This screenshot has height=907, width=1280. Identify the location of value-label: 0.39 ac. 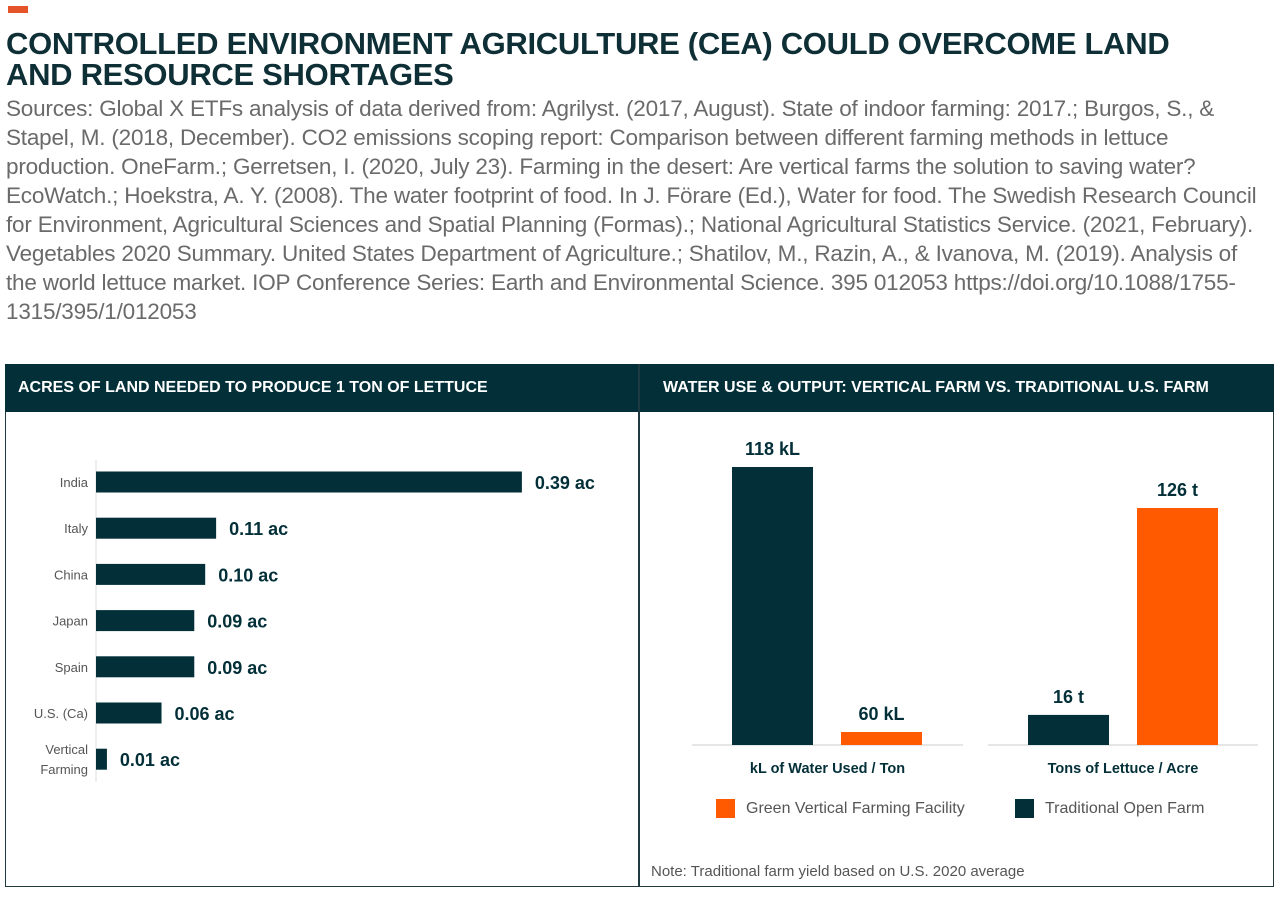
(565, 483).